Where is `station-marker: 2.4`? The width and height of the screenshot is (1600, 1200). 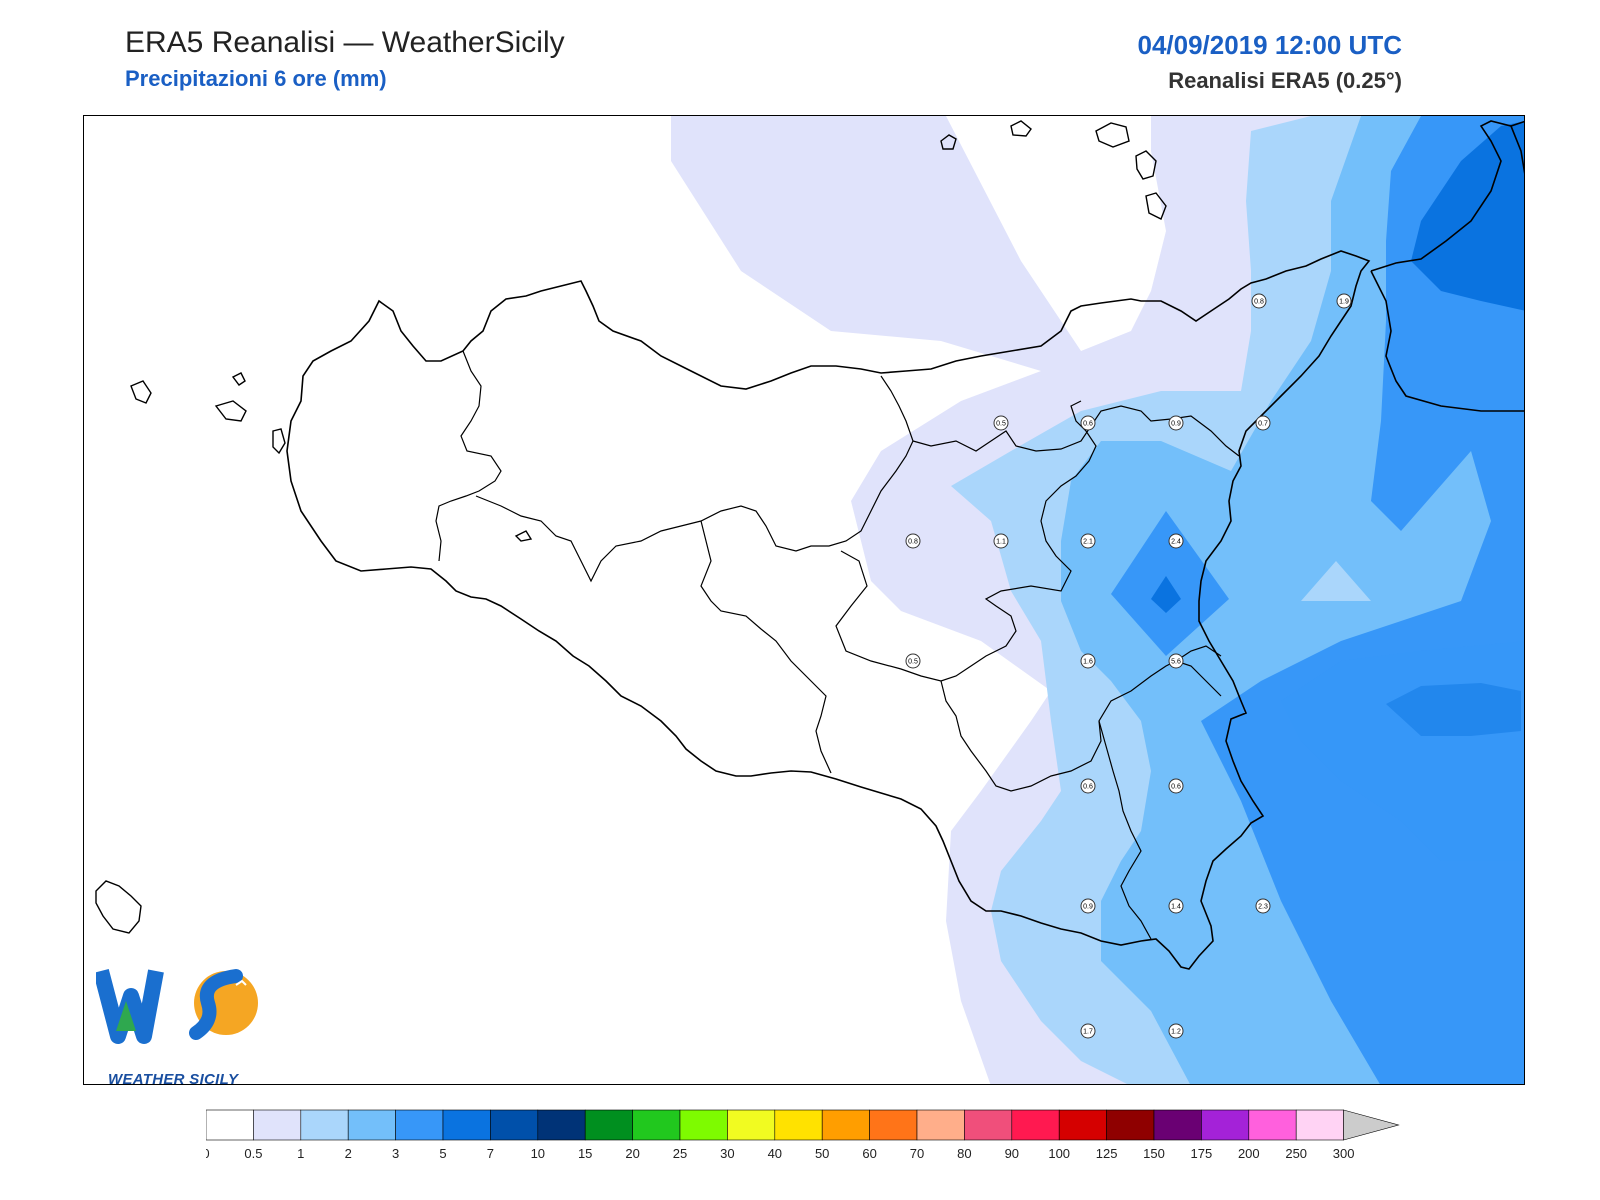 station-marker: 2.4 is located at coordinates (1176, 541).